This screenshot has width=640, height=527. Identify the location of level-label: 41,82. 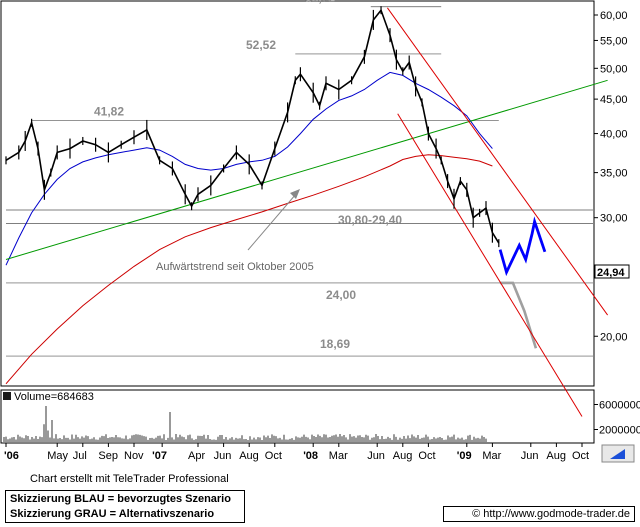
(109, 112).